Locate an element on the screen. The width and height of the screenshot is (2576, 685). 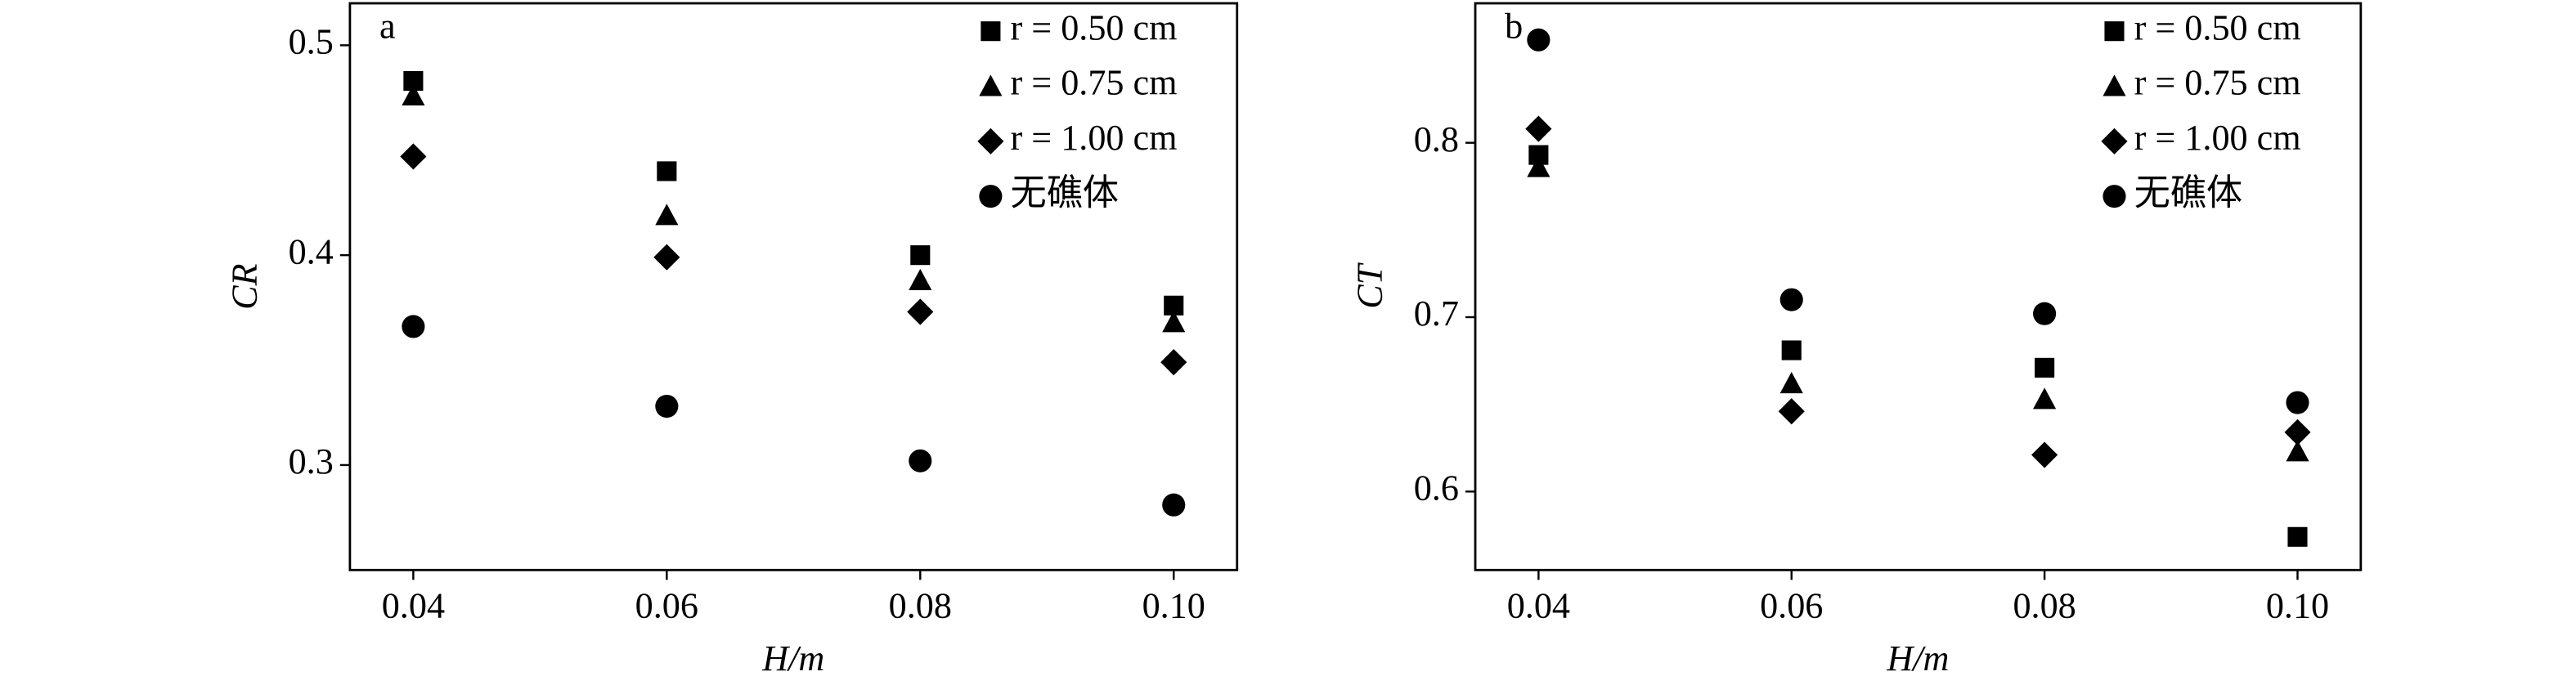
panel-label: b is located at coordinates (1514, 26).